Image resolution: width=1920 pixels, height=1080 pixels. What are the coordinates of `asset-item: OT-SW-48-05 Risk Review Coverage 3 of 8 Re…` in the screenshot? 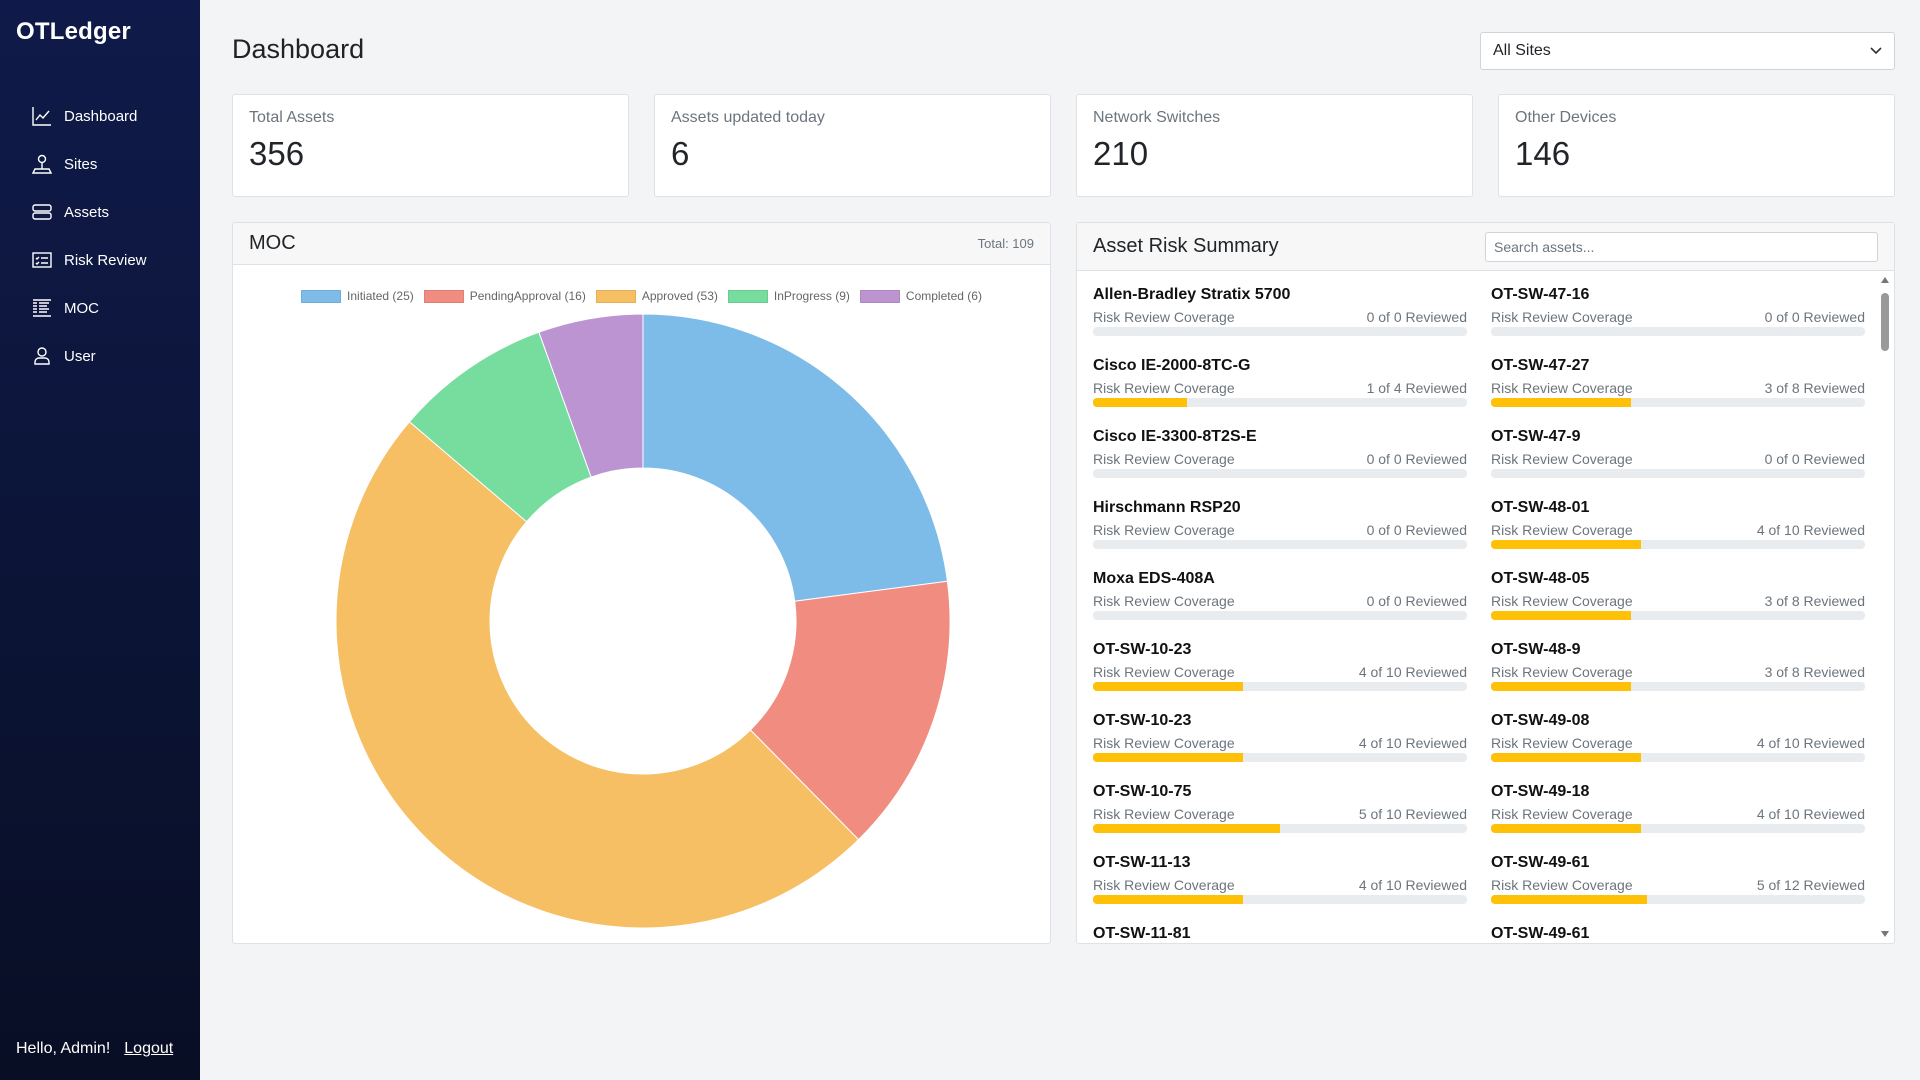 It's located at (1678, 604).